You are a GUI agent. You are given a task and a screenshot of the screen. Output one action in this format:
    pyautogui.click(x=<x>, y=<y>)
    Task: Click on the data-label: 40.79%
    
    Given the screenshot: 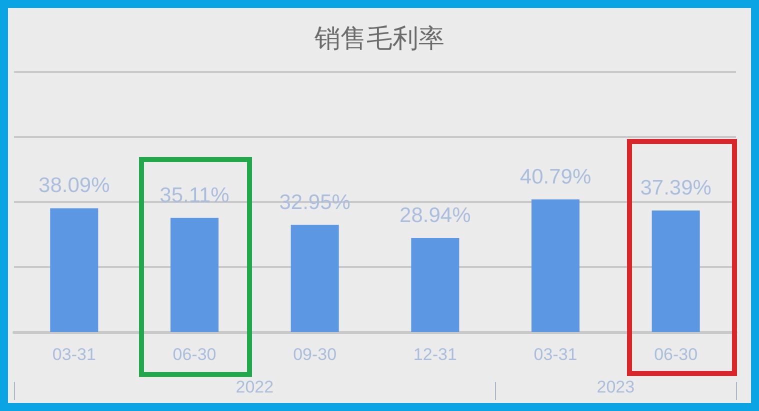 What is the action you would take?
    pyautogui.click(x=556, y=176)
    